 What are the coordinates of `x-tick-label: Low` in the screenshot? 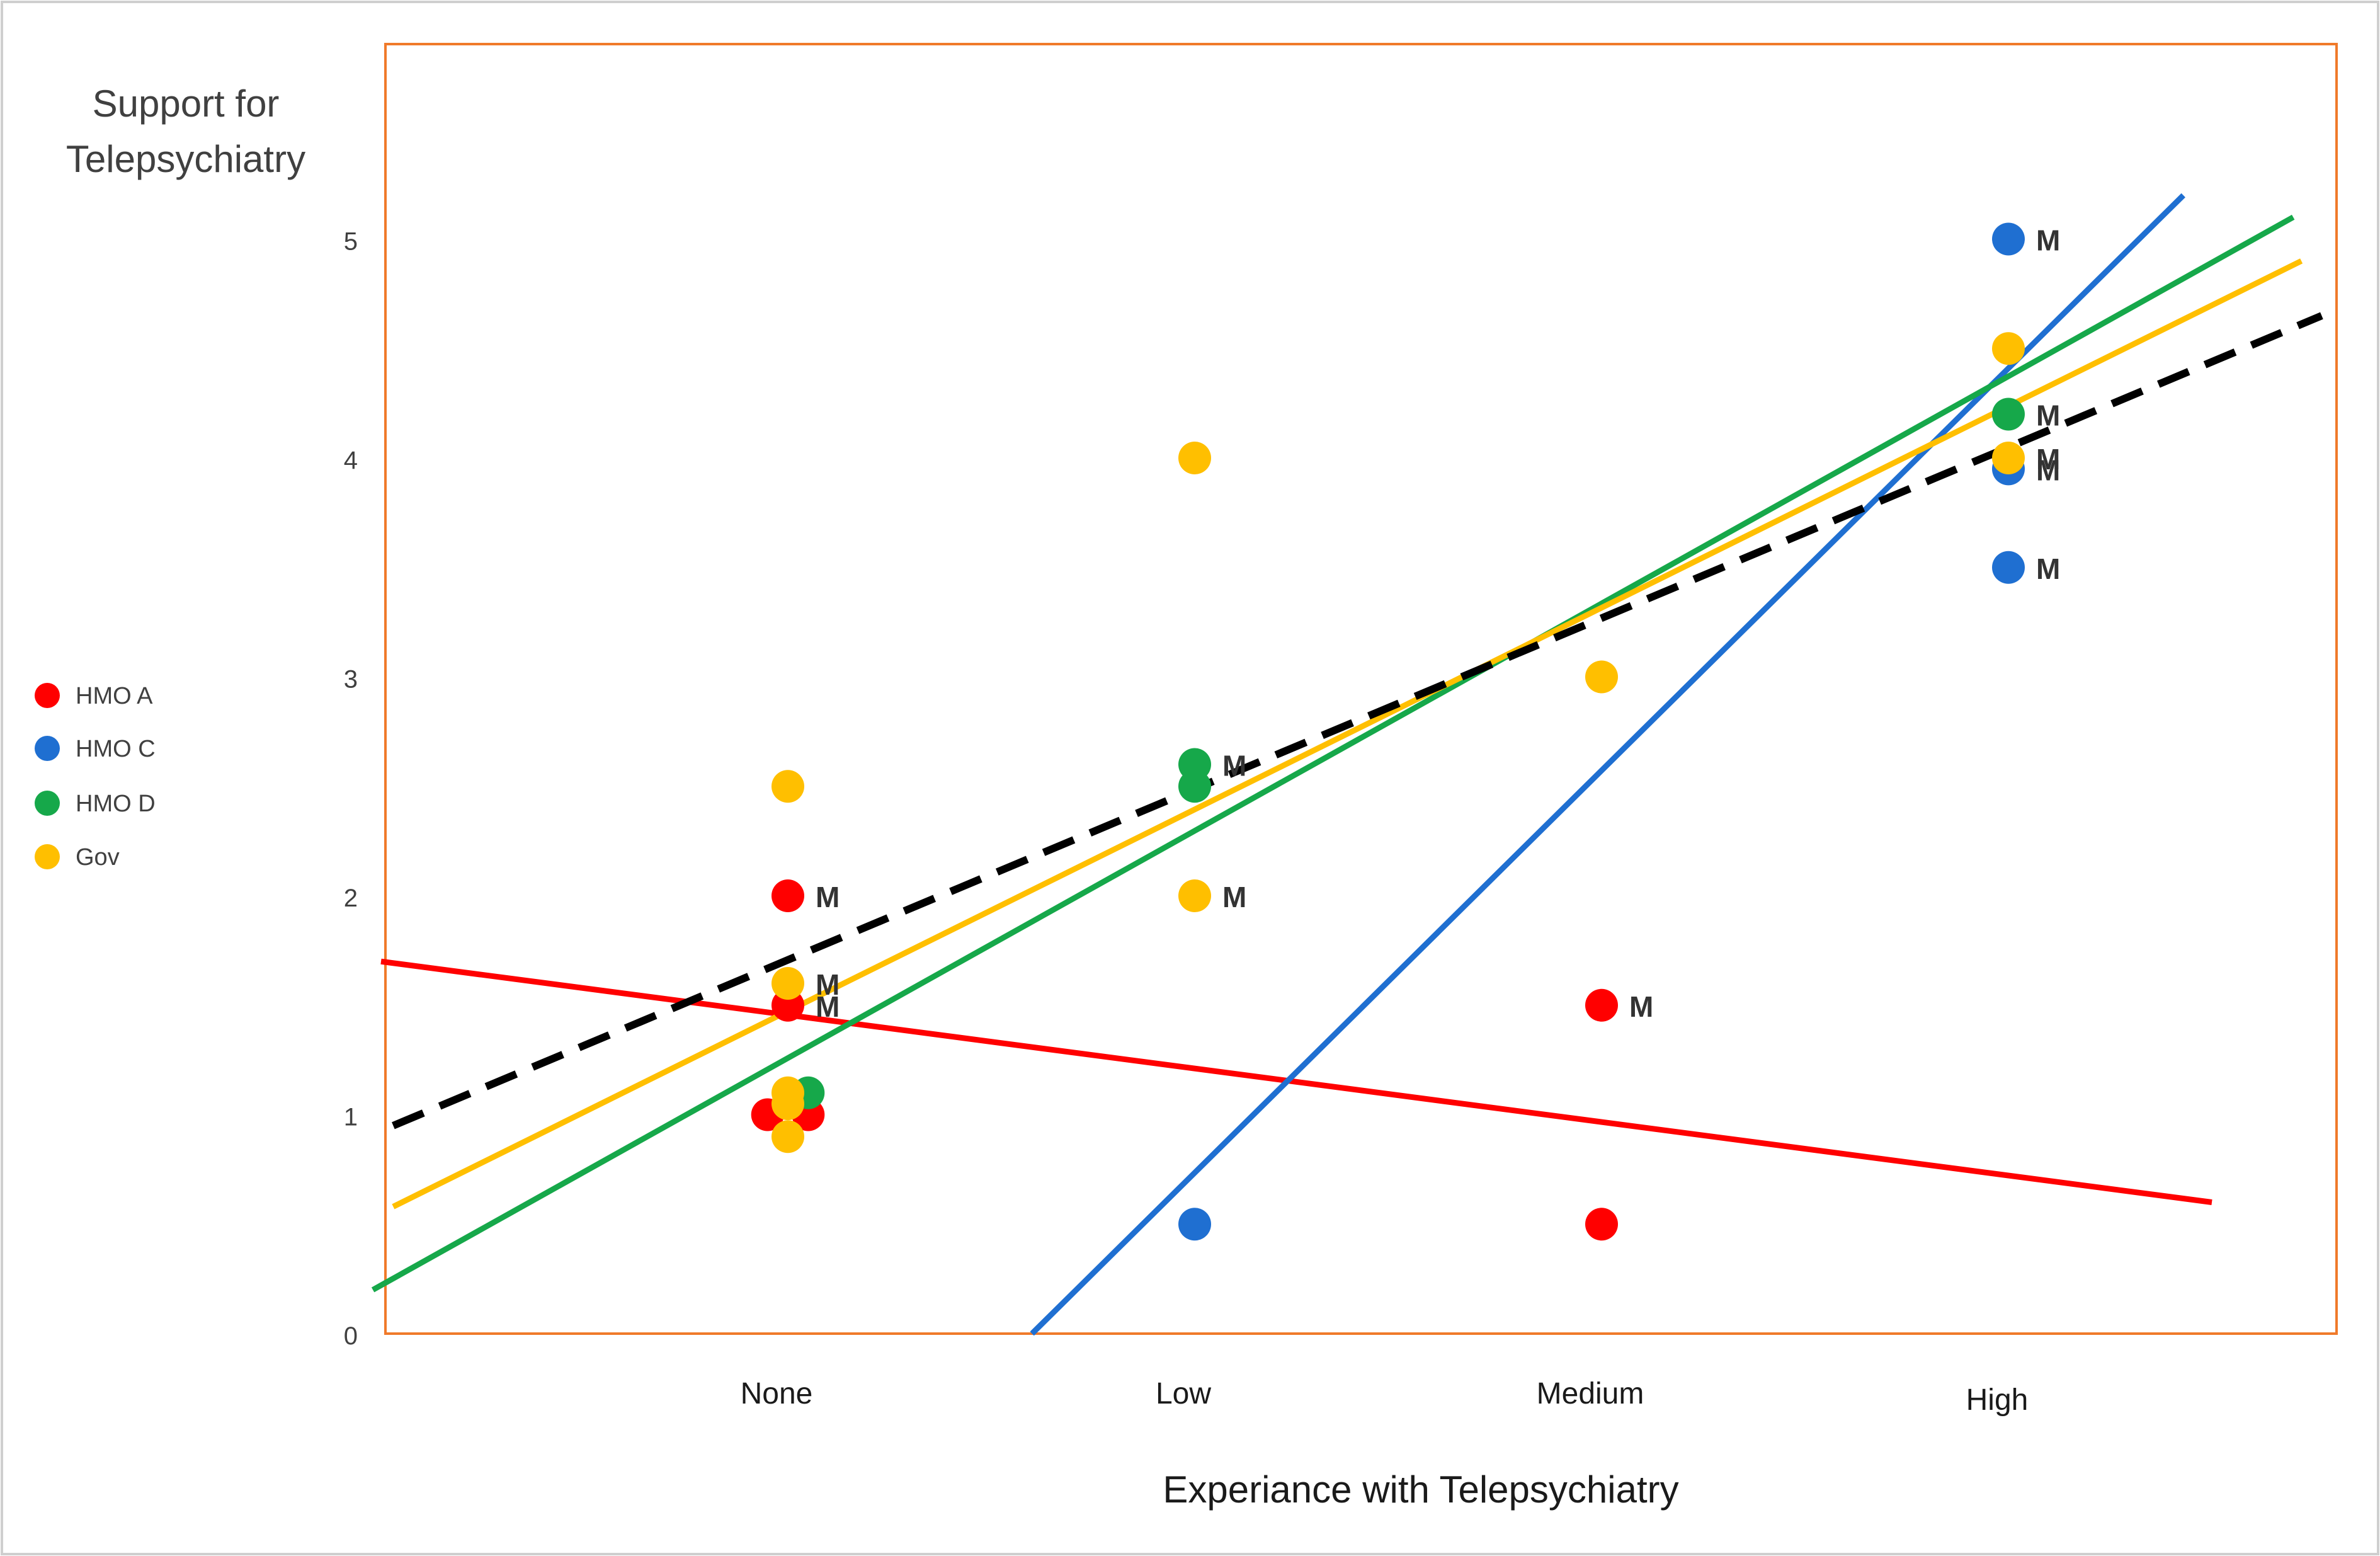 It's located at (1183, 1393).